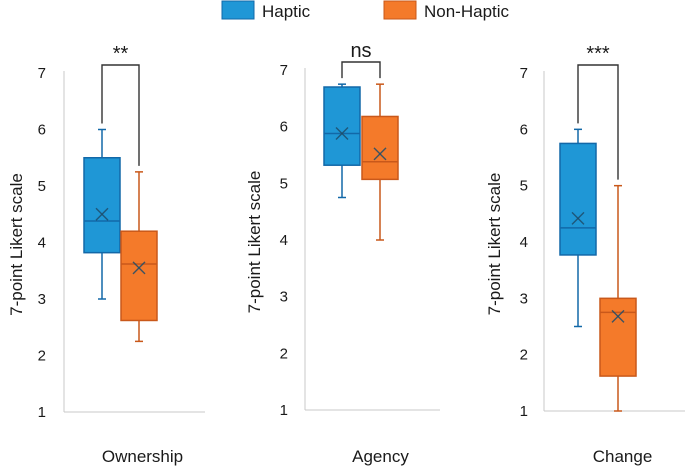  I want to click on significance-bracket: ns, so click(361, 59).